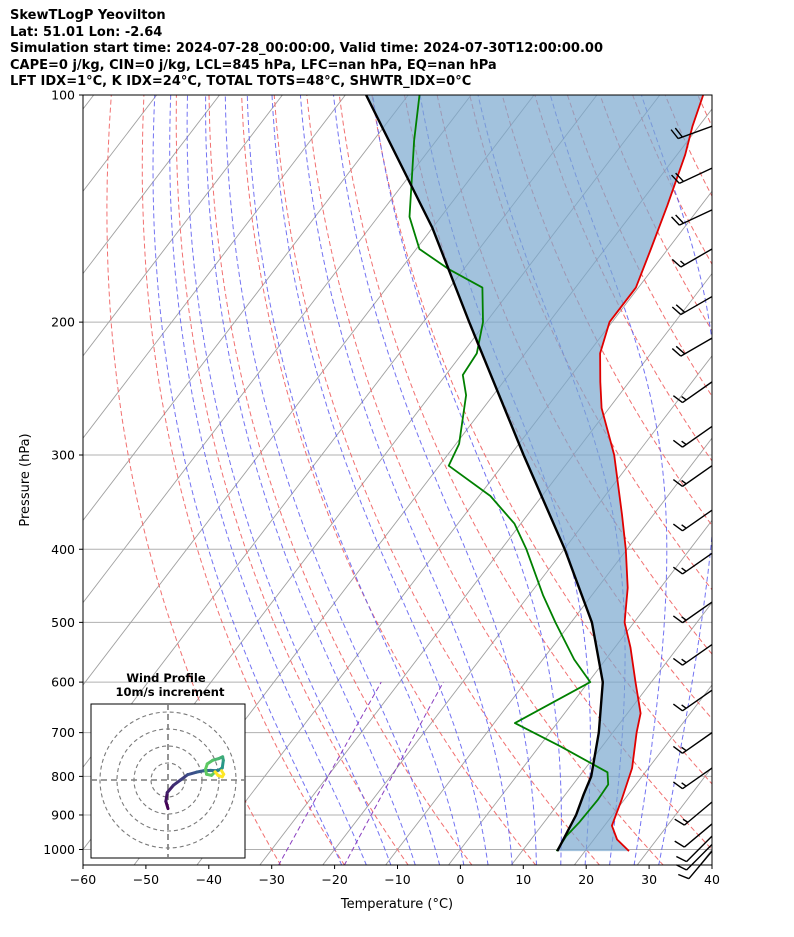  I want to click on y-axis-label: Pressure (hPa), so click(25, 479).